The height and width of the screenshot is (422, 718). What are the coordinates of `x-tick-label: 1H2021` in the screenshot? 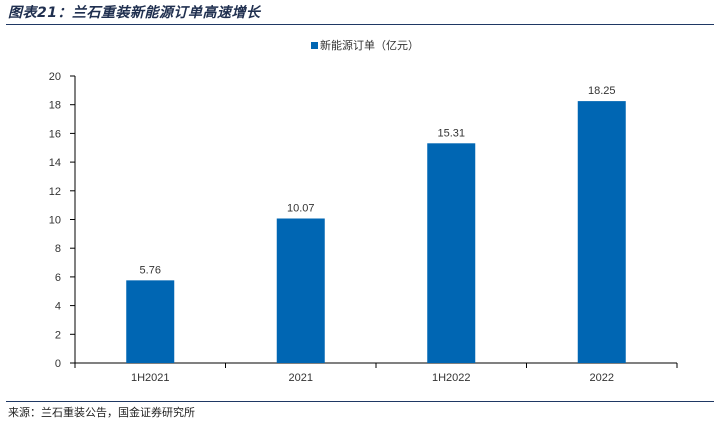 It's located at (150, 378).